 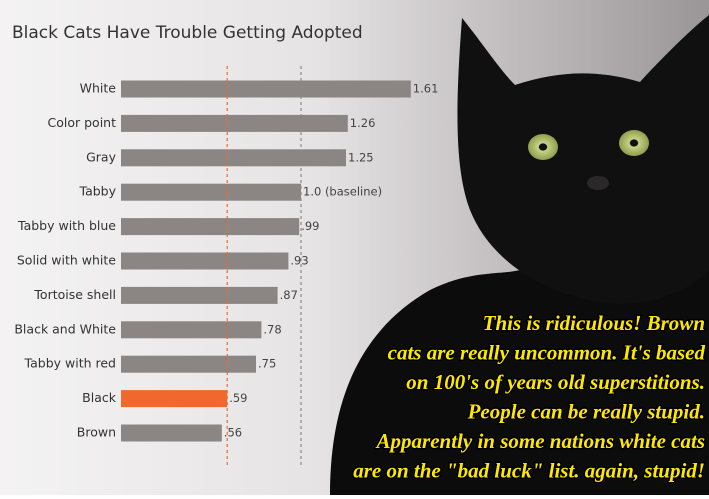 I want to click on value-label: .78, so click(x=272, y=329).